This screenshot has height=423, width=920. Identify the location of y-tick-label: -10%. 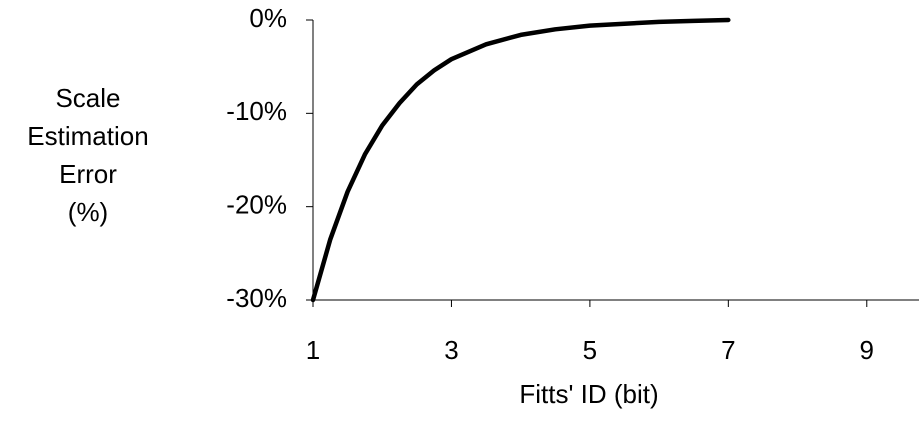
(256, 111).